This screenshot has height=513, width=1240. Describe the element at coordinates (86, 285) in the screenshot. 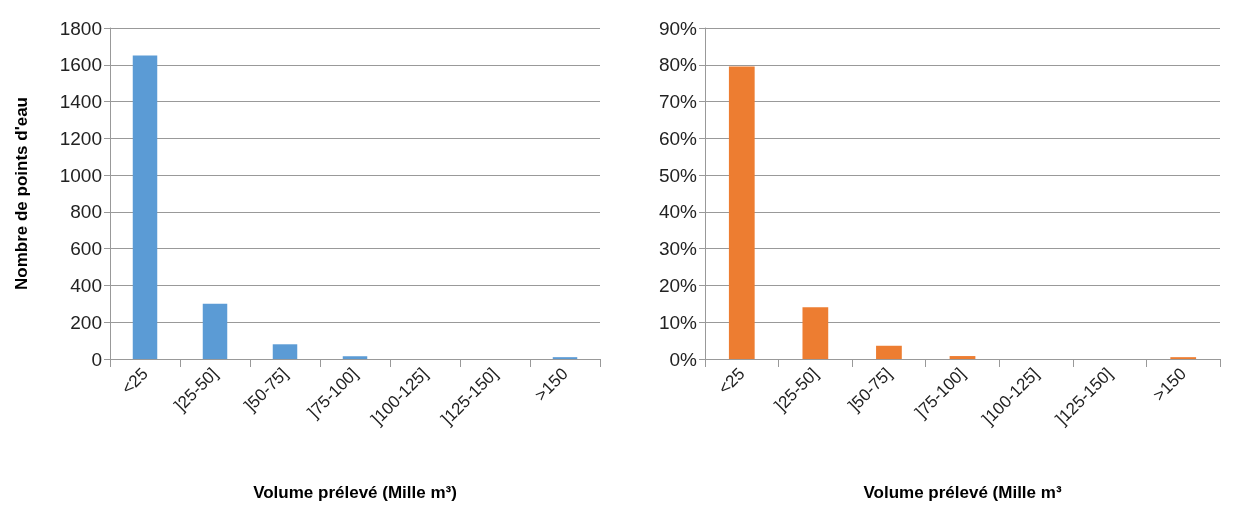

I see `y-tick-label: 400` at that location.